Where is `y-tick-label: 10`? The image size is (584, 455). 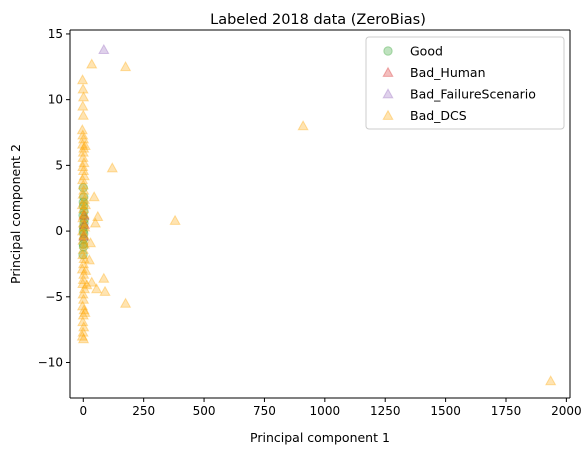
y-tick-label: 10 is located at coordinates (55, 100).